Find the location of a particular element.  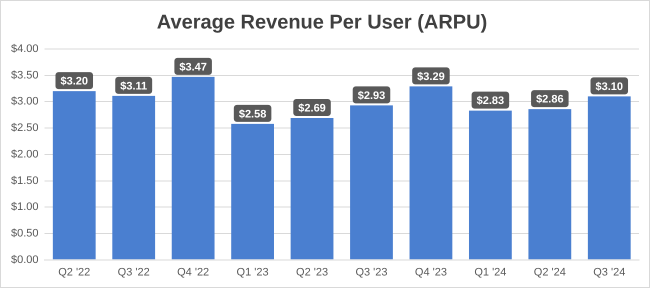

x-tick-label: Q4 '23 is located at coordinates (430, 272).